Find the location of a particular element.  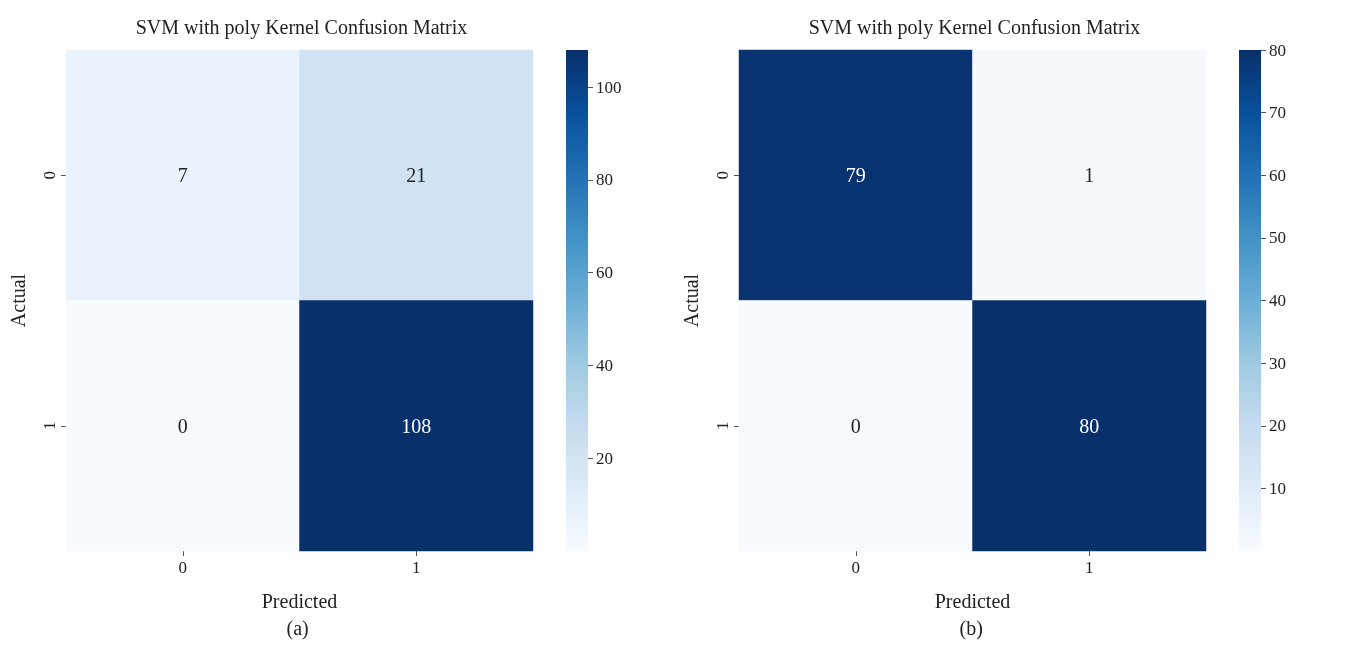

color-bar-label: 10 is located at coordinates (1277, 488).